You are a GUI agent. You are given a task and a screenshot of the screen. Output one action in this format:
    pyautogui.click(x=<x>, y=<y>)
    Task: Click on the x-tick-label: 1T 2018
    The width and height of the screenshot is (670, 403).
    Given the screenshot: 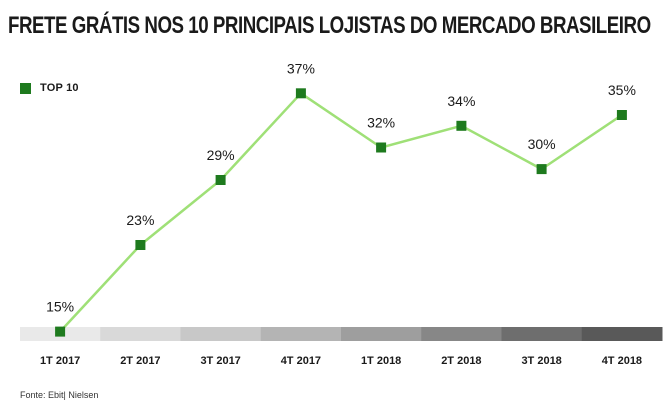 What is the action you would take?
    pyautogui.click(x=381, y=361)
    